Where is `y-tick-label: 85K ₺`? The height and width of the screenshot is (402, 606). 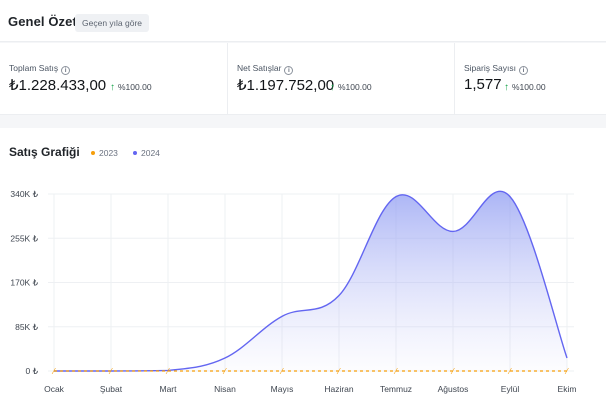
y-tick-label: 85K ₺ is located at coordinates (26, 327).